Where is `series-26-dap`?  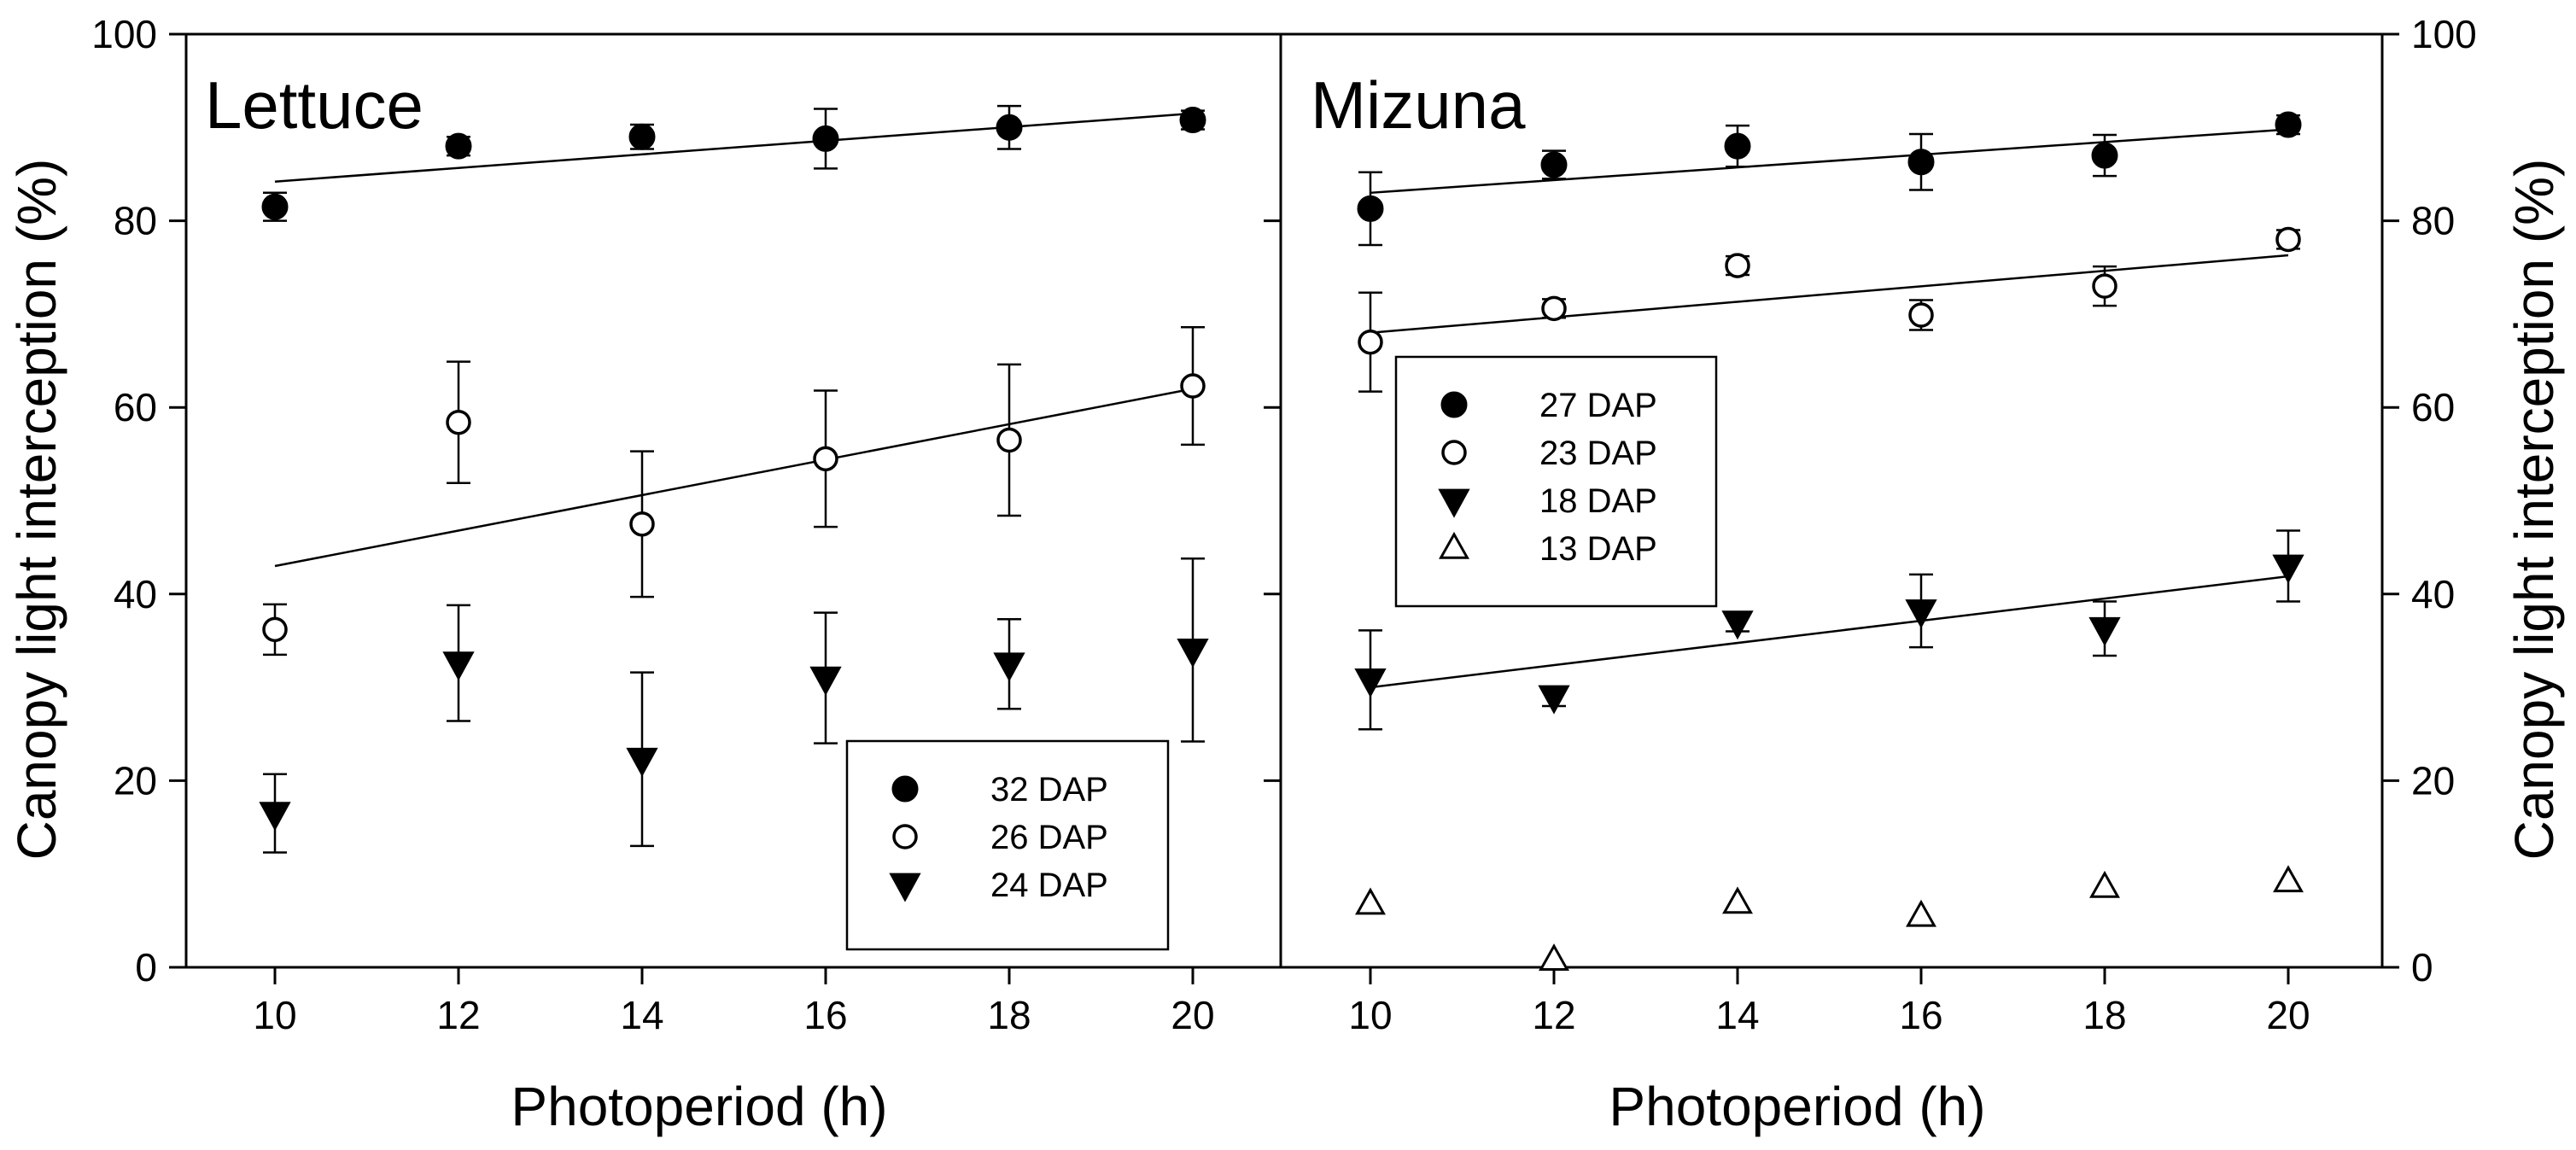
series-26-dap is located at coordinates (734, 491).